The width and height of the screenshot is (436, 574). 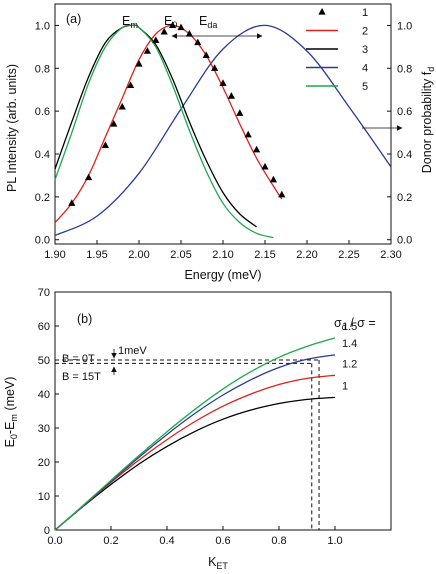 What do you see at coordinates (110, 541) in the screenshot?
I see `x-tick-label: 0.2` at bounding box center [110, 541].